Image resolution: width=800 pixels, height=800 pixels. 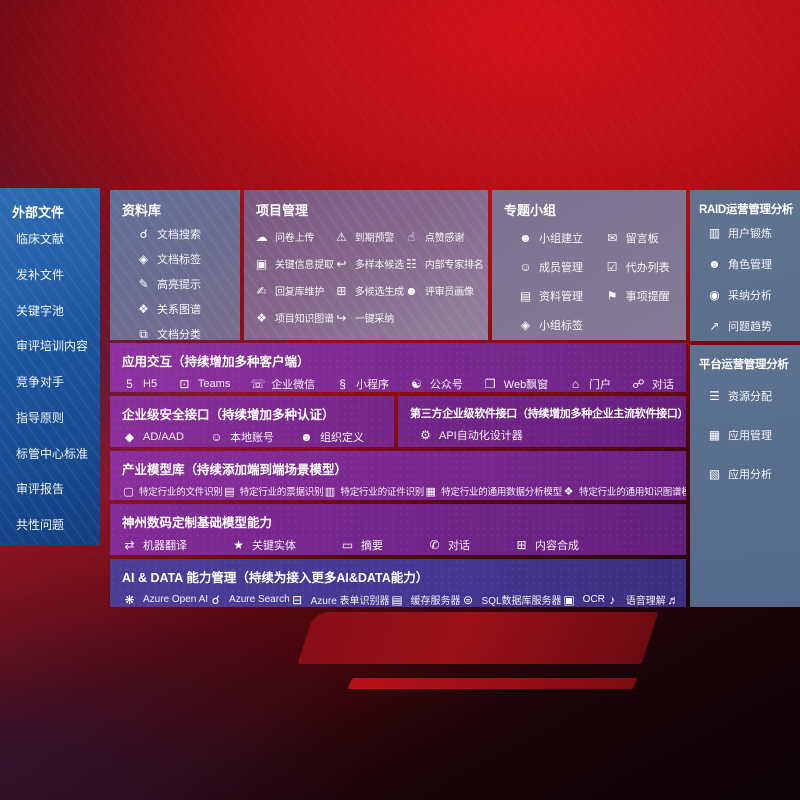 I want to click on item-label: 门户, so click(x=600, y=385).